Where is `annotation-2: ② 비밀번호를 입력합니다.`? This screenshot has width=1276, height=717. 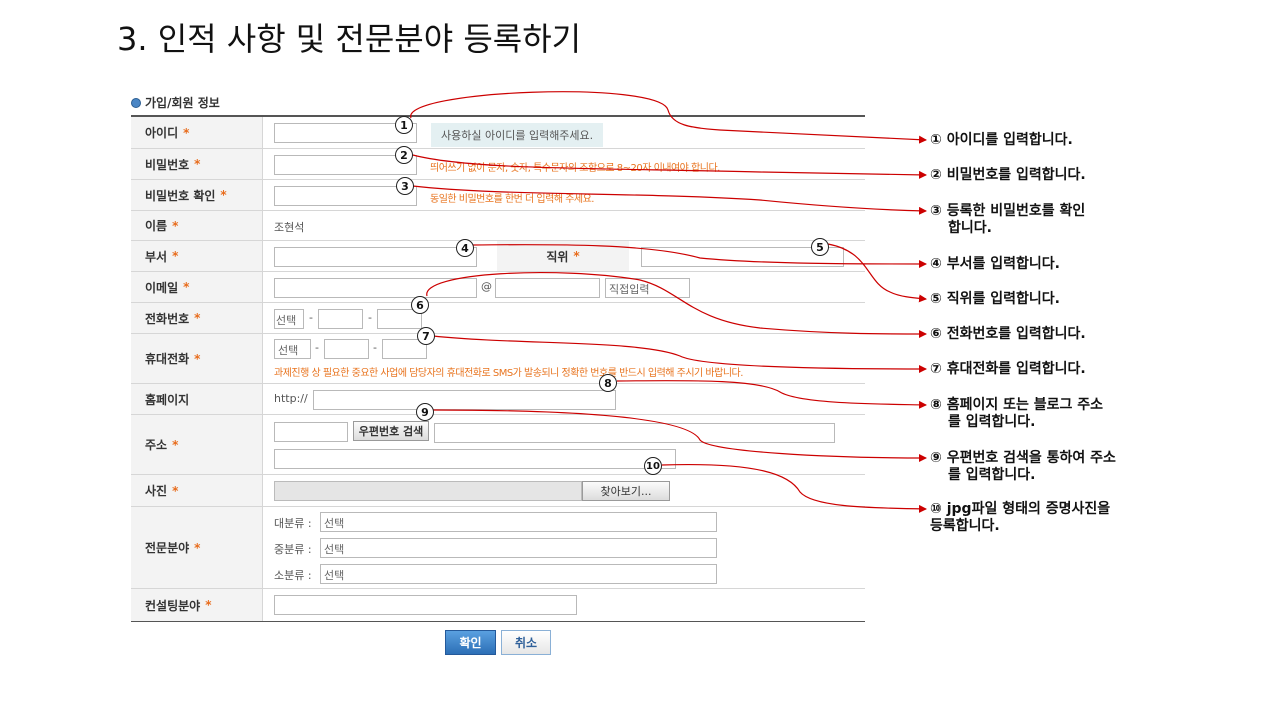
annotation-2: ② 비밀번호를 입력합니다. is located at coordinates (1008, 175).